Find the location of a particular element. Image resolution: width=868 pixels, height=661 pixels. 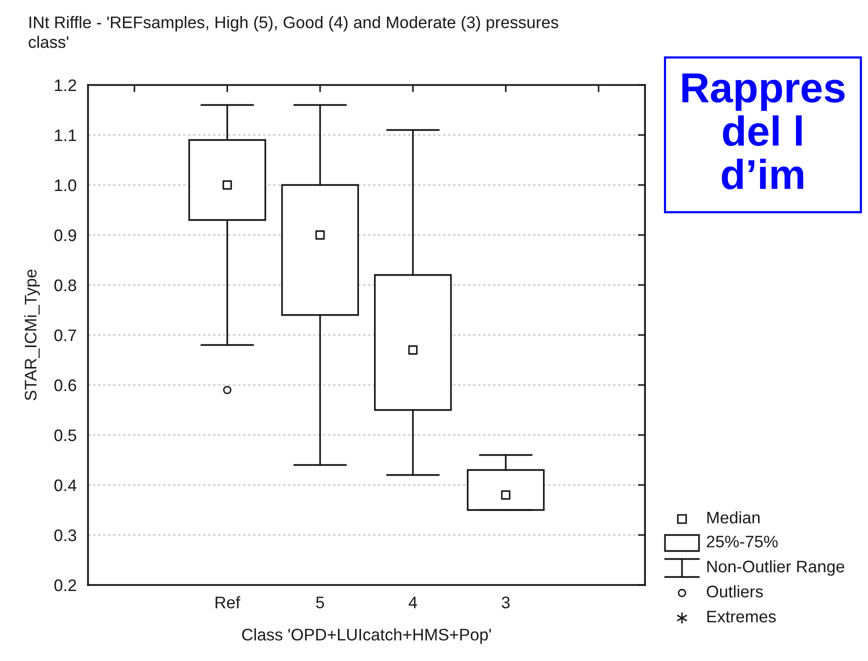

text: Rappres is located at coordinates (763, 92).